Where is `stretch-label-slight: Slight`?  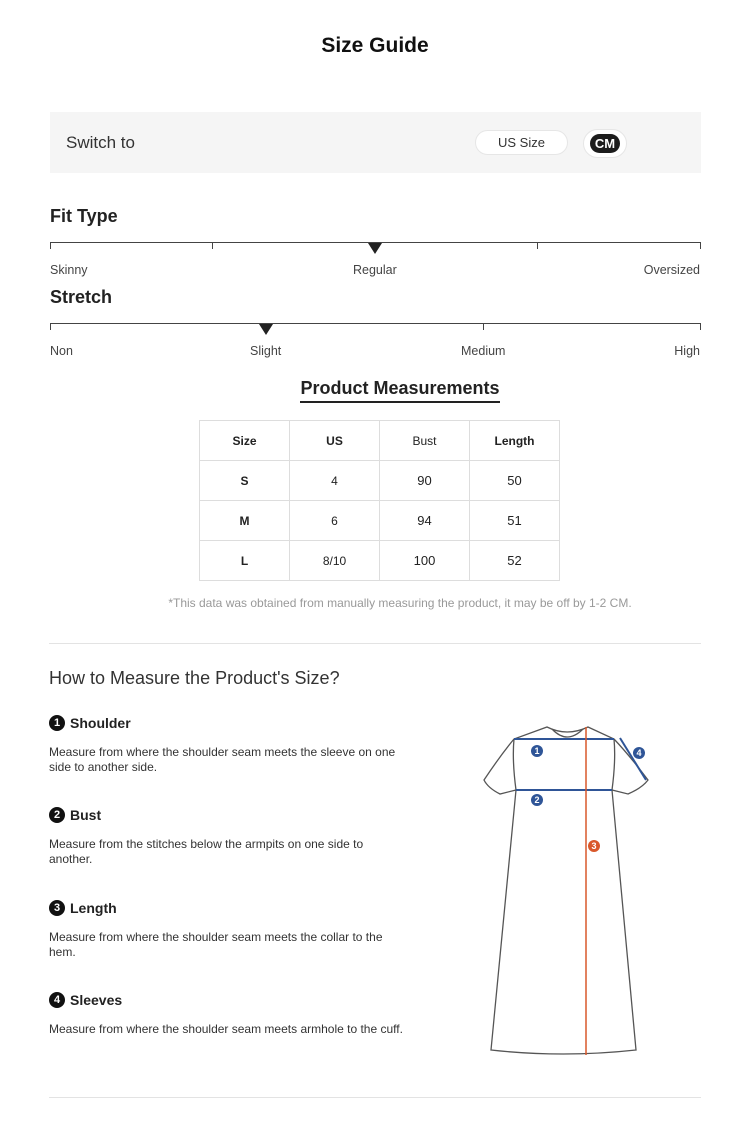
stretch-label-slight: Slight is located at coordinates (266, 351).